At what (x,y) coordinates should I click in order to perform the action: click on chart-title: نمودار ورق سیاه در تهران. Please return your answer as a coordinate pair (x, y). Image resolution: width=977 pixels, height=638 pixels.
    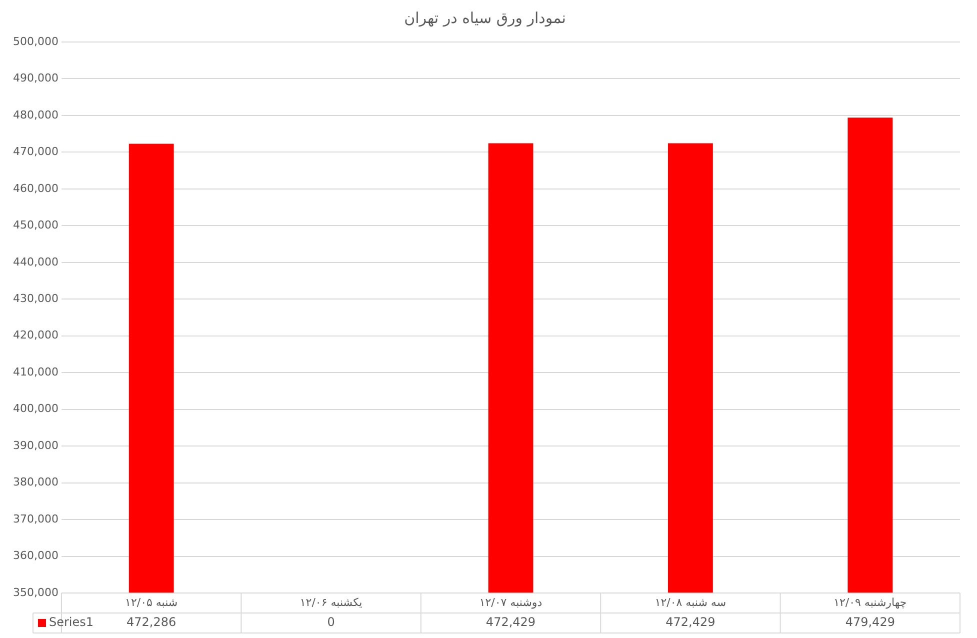
    Looking at the image, I should click on (485, 17).